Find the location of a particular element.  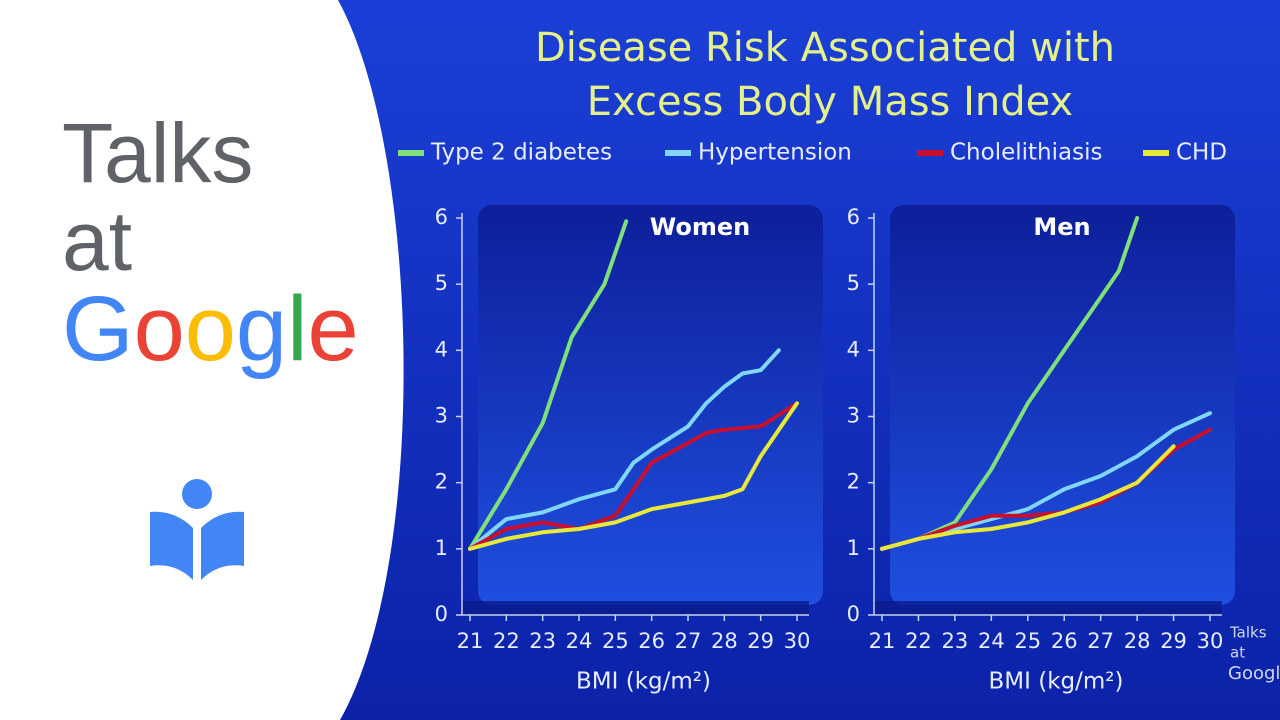

brand-at: at is located at coordinates (97, 241).